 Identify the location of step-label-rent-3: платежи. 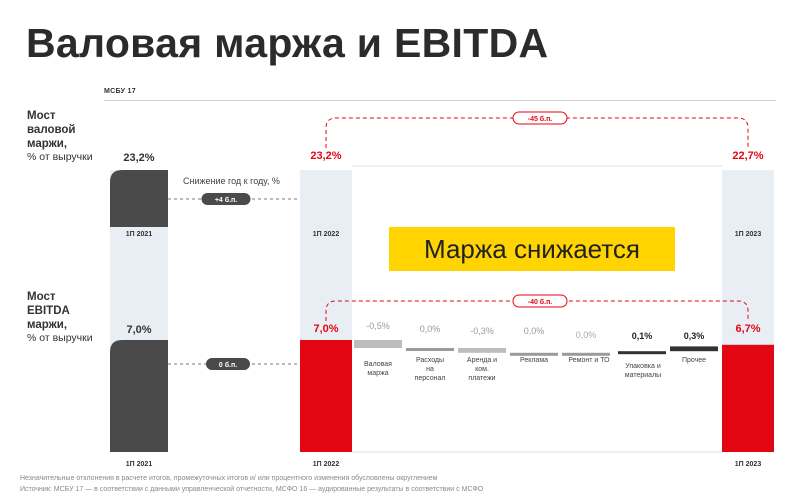
(482, 378).